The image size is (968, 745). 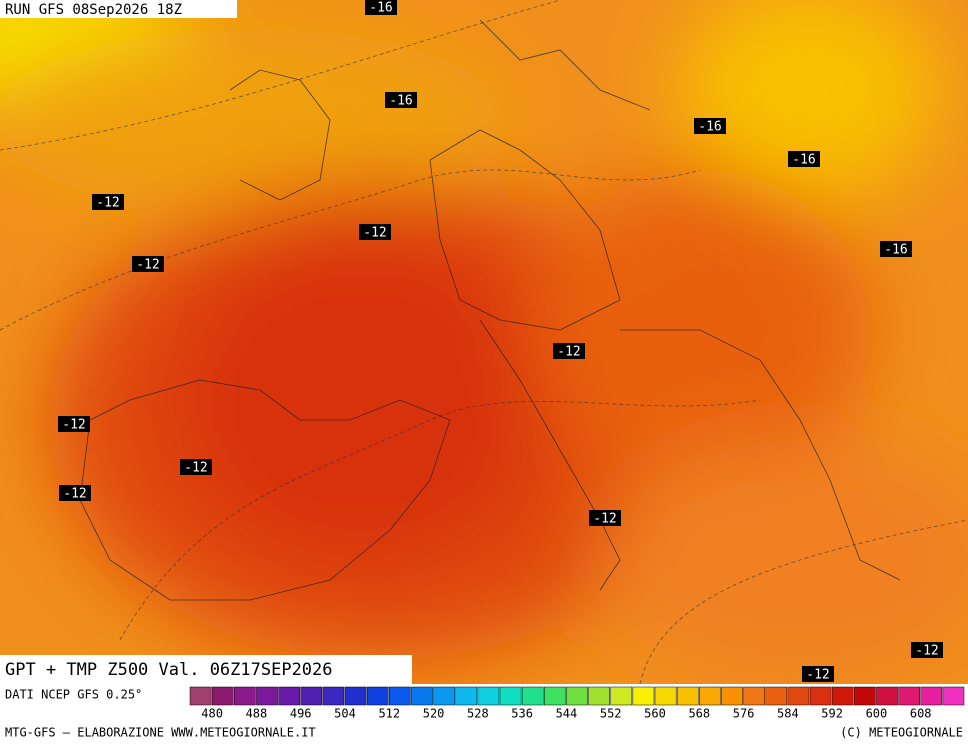 I want to click on colorbar-tick: 576, so click(x=744, y=714).